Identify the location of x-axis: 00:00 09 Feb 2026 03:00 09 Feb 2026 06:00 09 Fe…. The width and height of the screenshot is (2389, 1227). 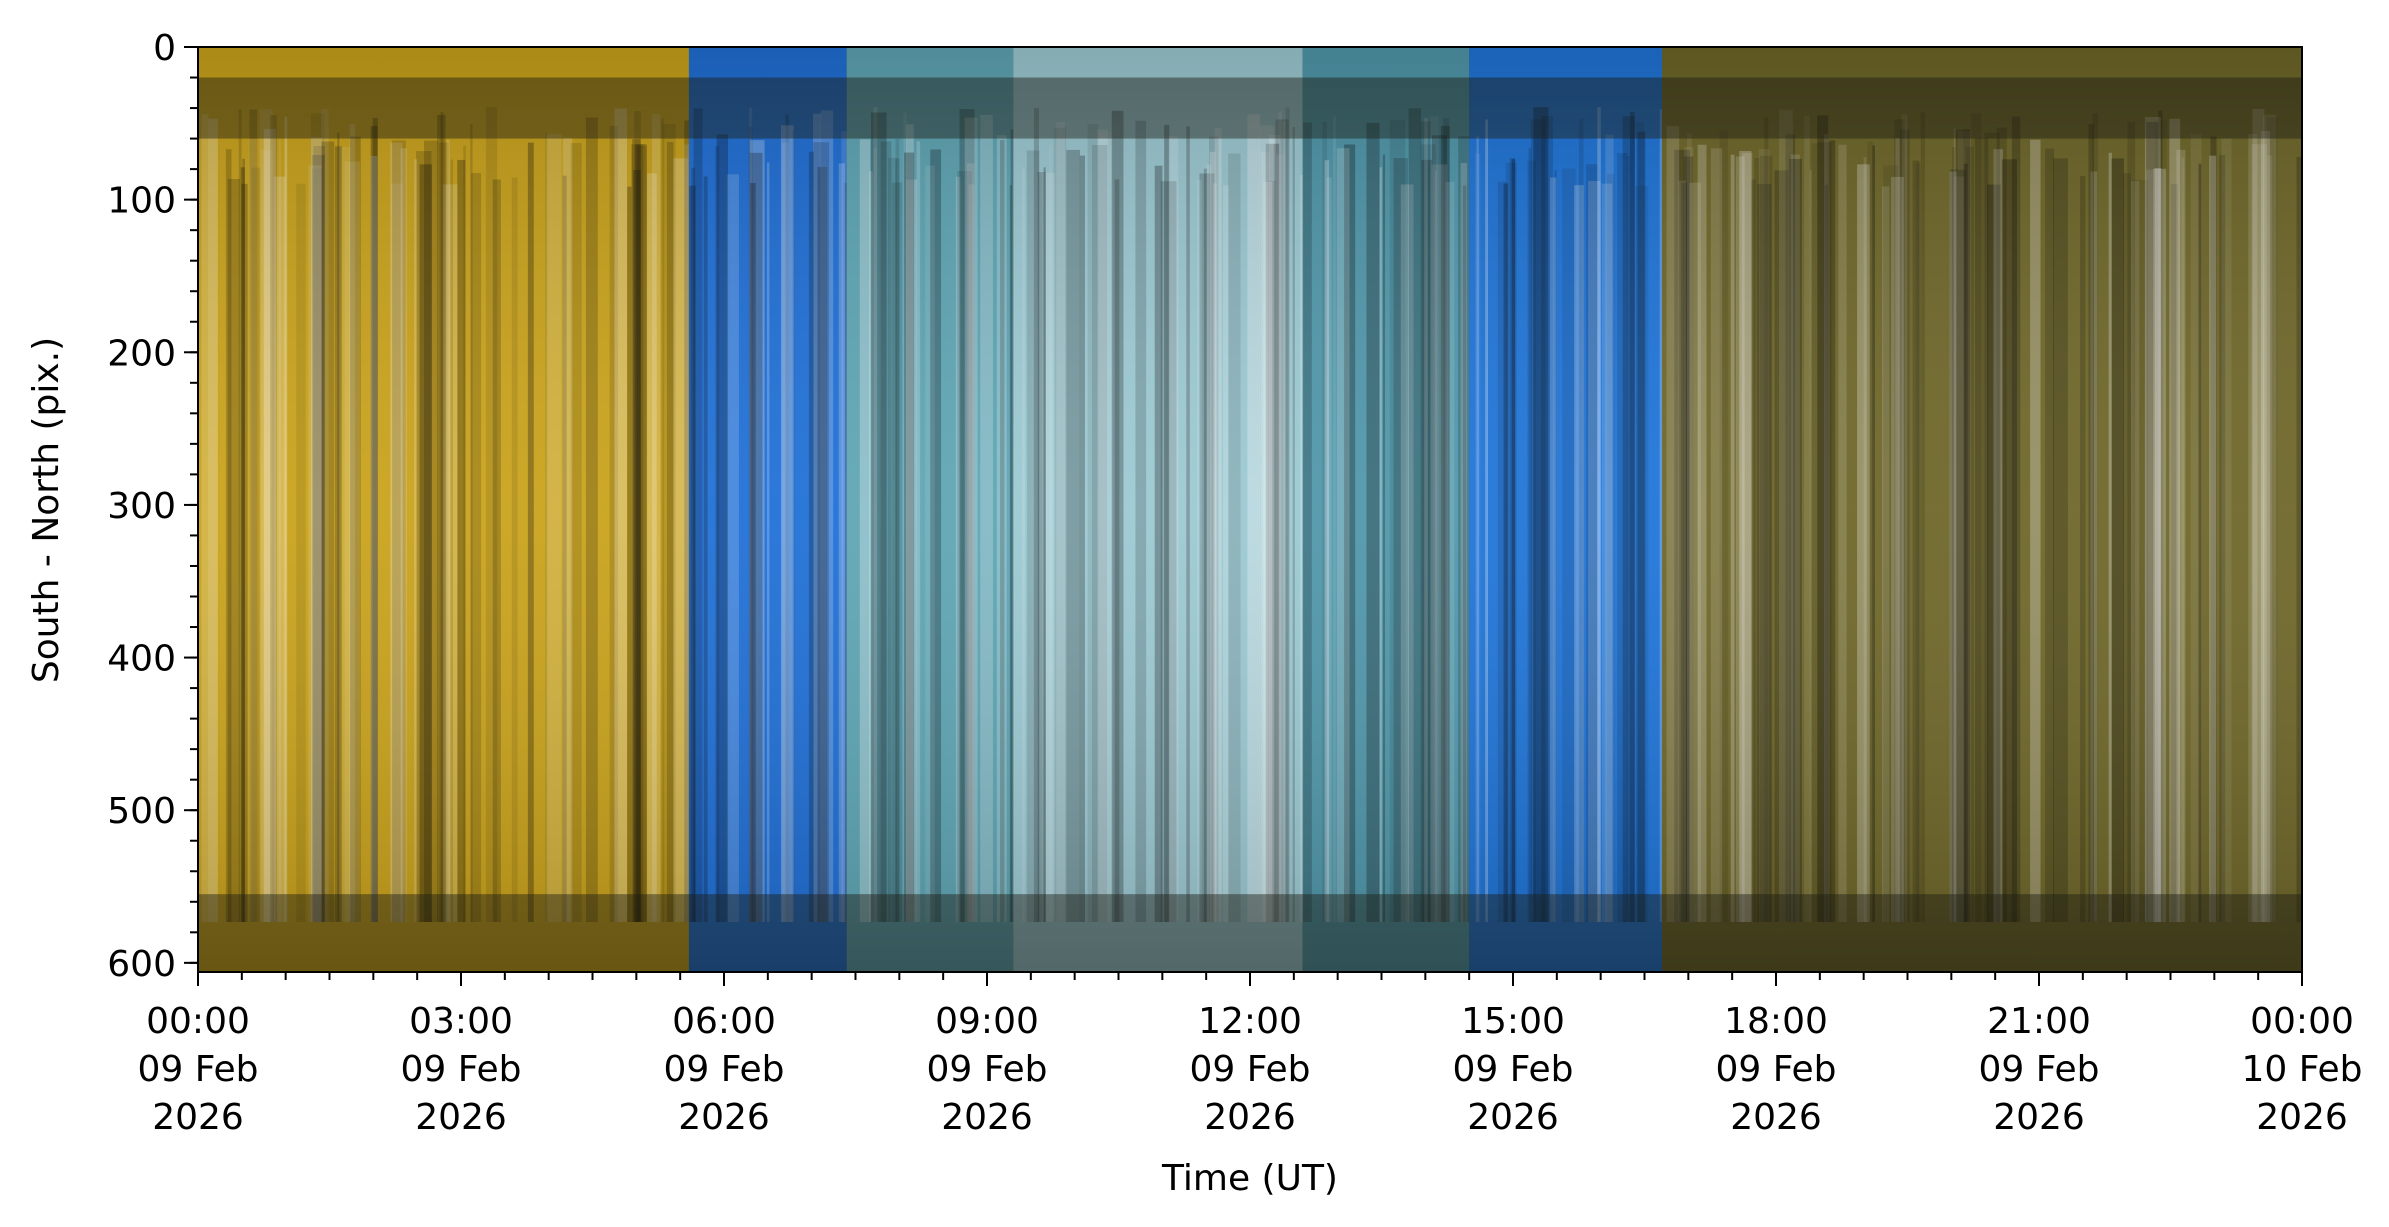
(1250, 1055).